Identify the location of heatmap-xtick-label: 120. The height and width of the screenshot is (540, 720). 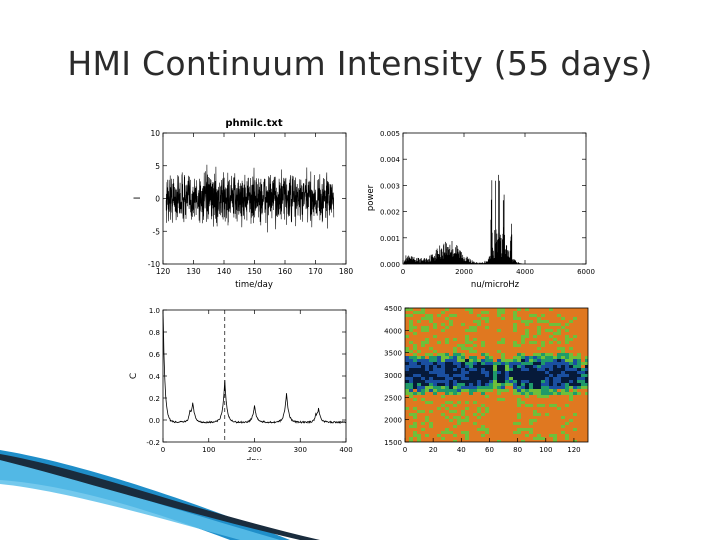
(573, 450).